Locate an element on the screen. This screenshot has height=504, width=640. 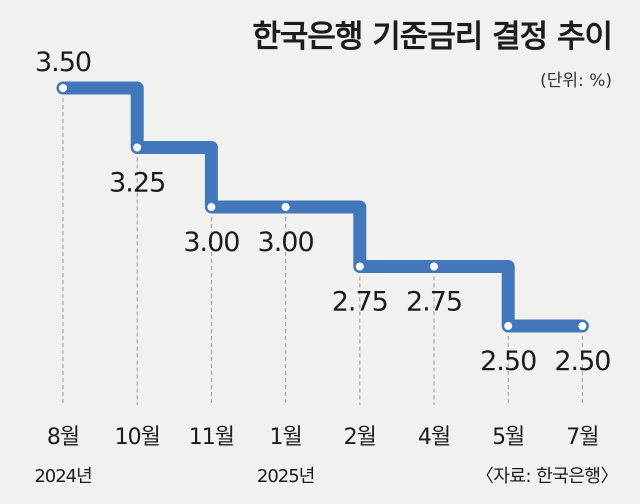
value-label: 3.25 is located at coordinates (137, 183).